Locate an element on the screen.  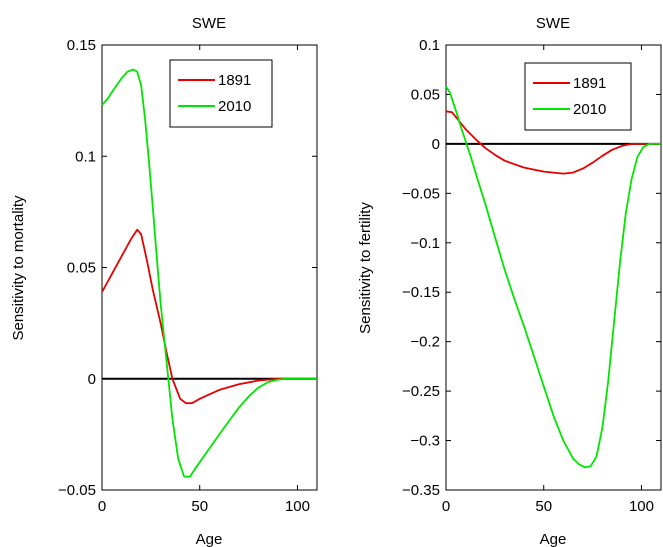
y-tick-label: −0.25 is located at coordinates (421, 391).